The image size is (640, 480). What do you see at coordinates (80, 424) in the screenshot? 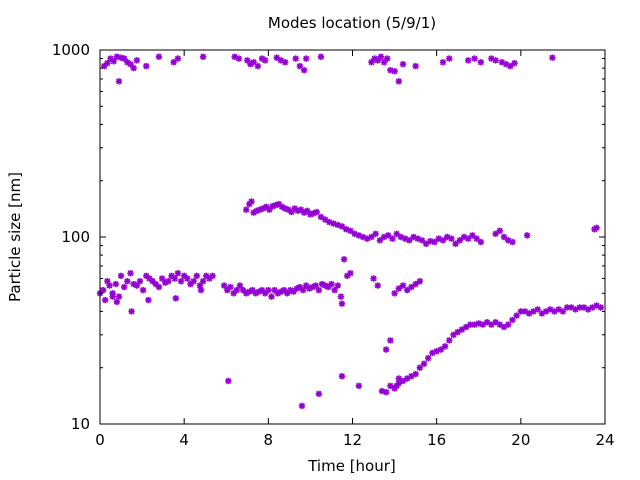
I see `y-tick-label: 10` at bounding box center [80, 424].